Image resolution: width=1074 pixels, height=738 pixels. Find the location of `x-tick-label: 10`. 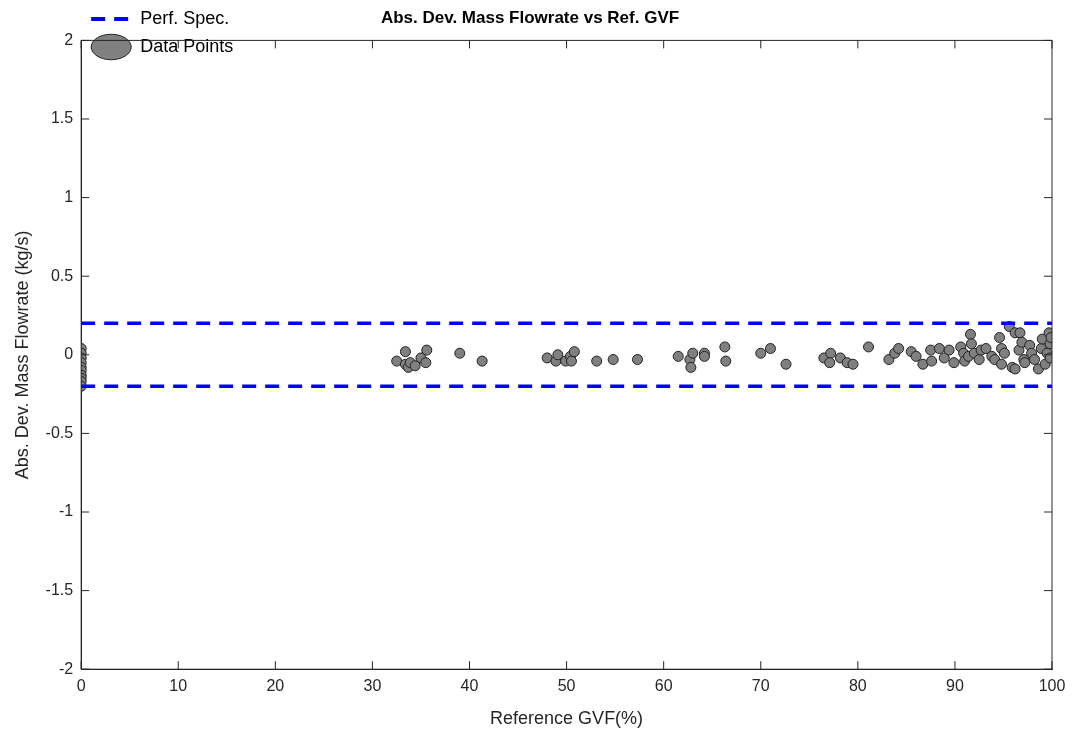

x-tick-label: 10 is located at coordinates (178, 686).